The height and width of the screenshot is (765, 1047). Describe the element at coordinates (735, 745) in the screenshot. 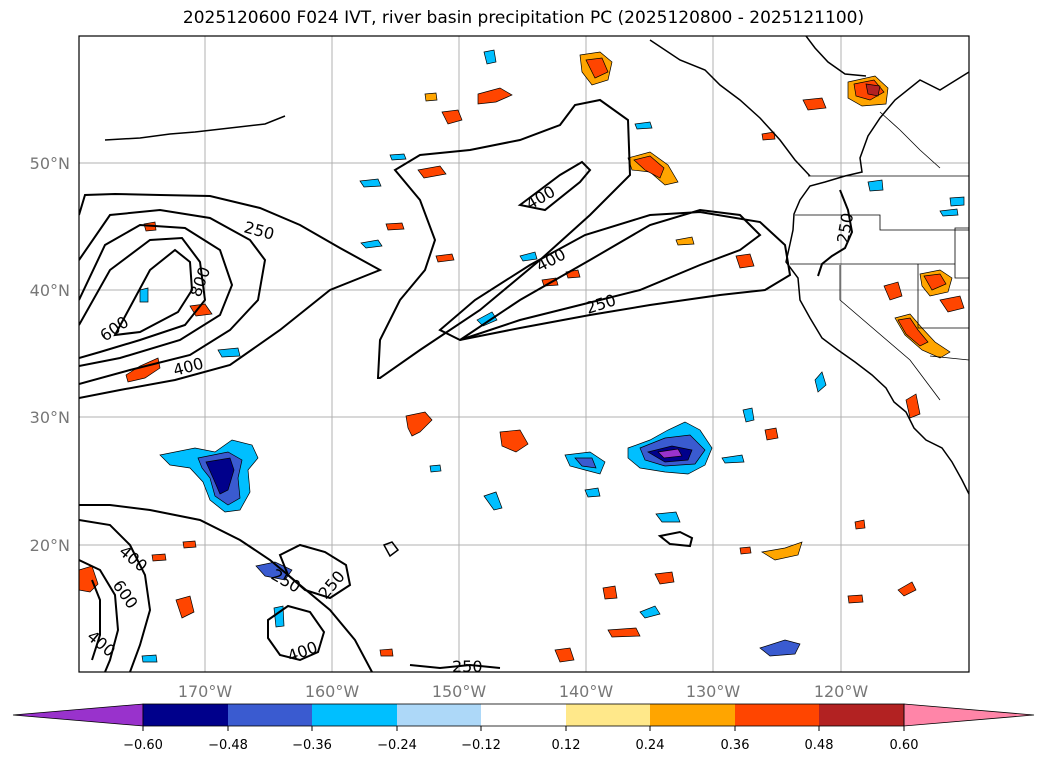

I see `colorbar-tick-label: 0.36` at that location.